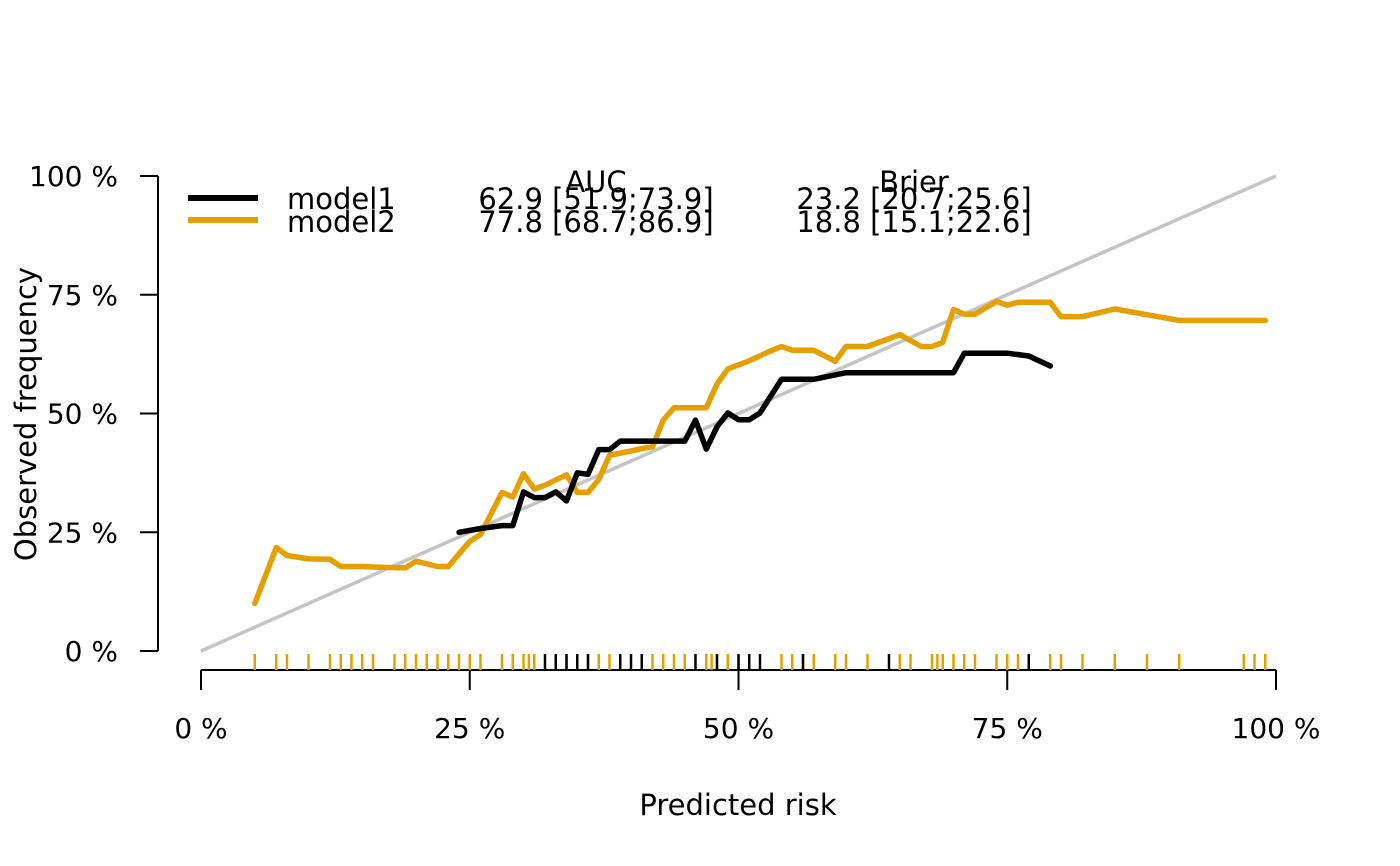 The image size is (1400, 866). I want to click on x-ticks: 0 % 25 % 50 % 75 % 100 %, so click(747, 707).